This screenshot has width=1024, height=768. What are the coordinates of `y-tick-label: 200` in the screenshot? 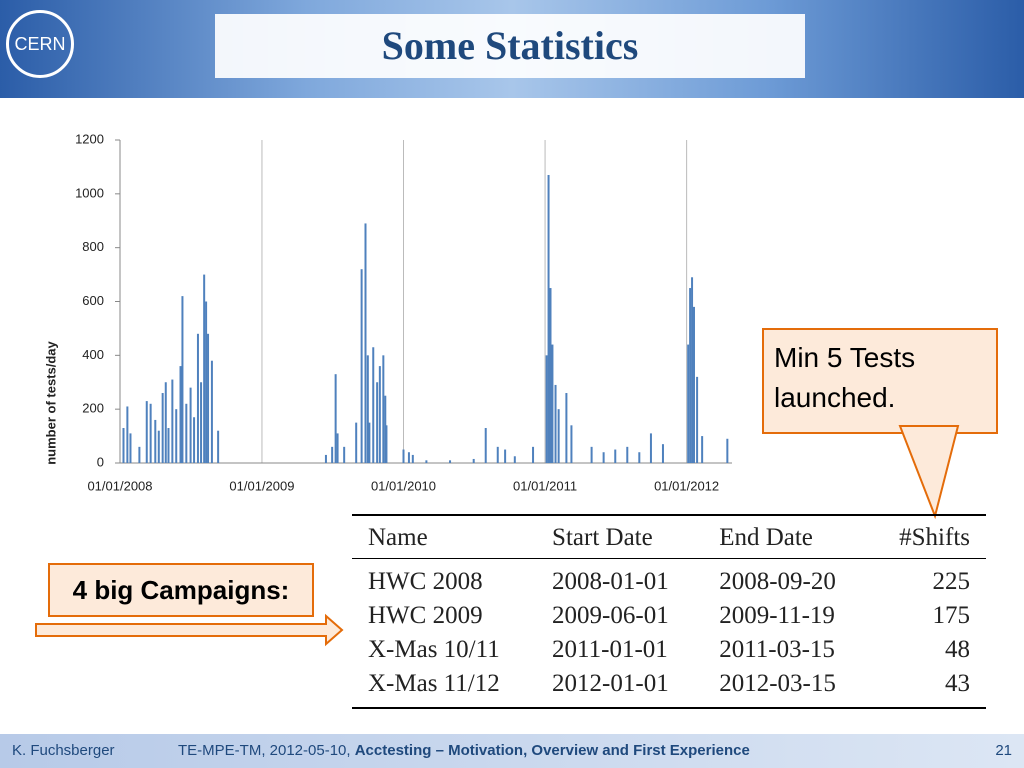 It's located at (93, 408).